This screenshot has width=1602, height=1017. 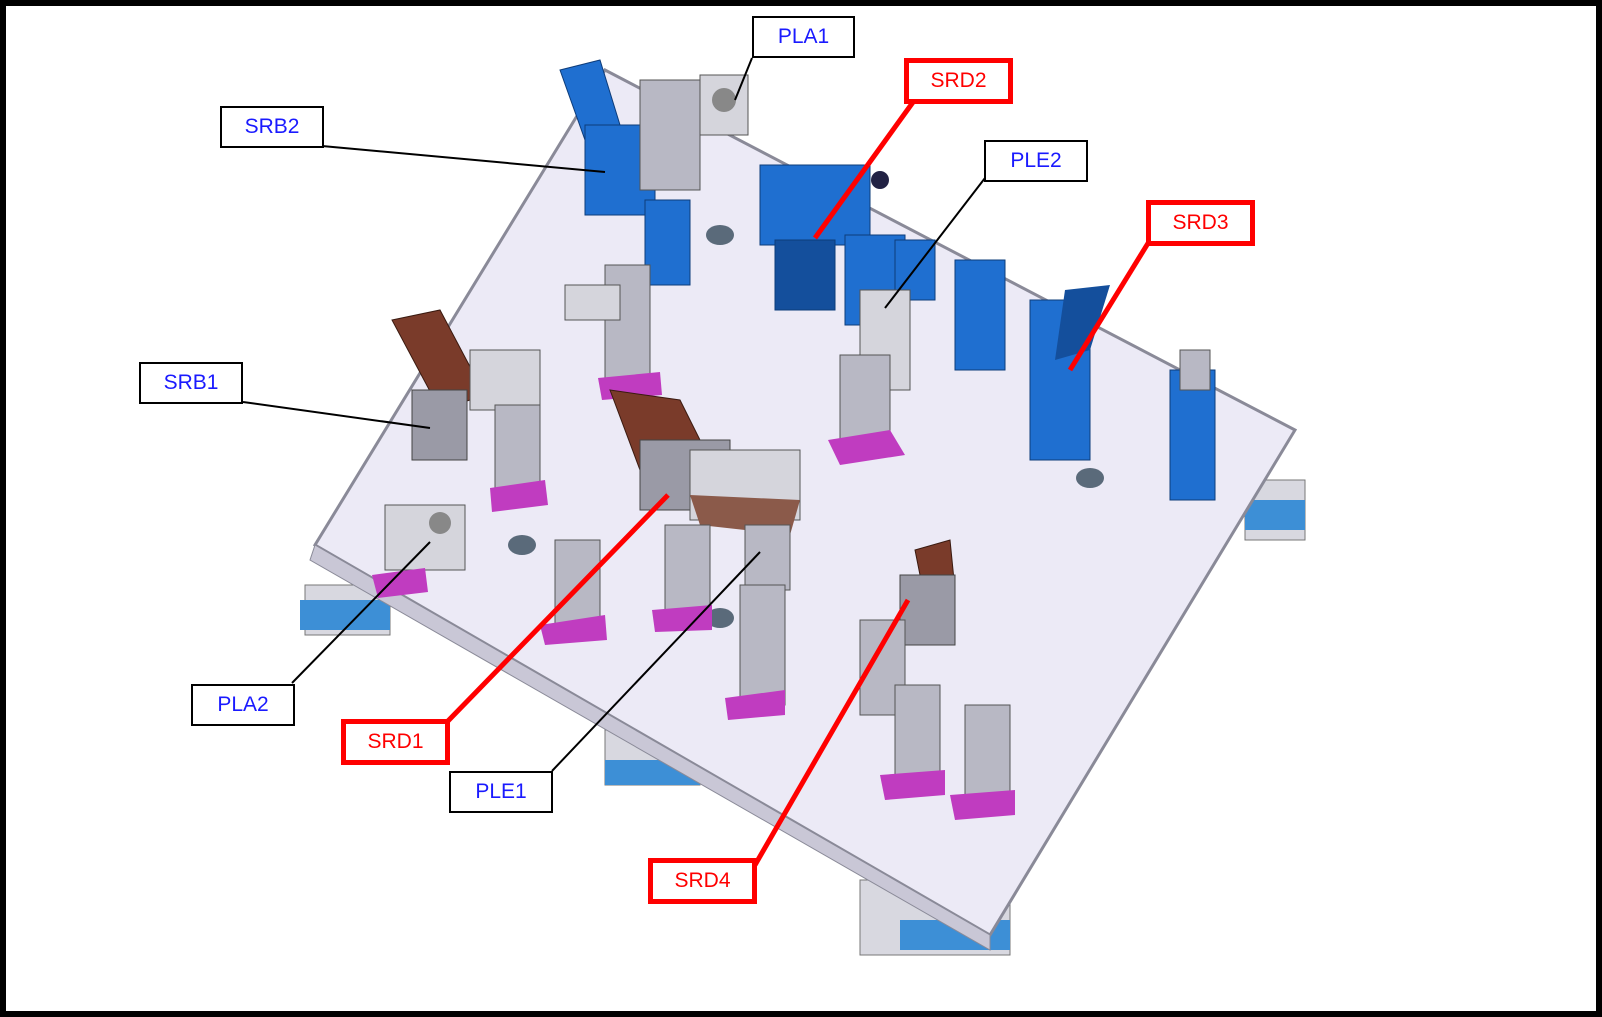 What do you see at coordinates (1085, 380) in the screenshot?
I see `blue-post-units` at bounding box center [1085, 380].